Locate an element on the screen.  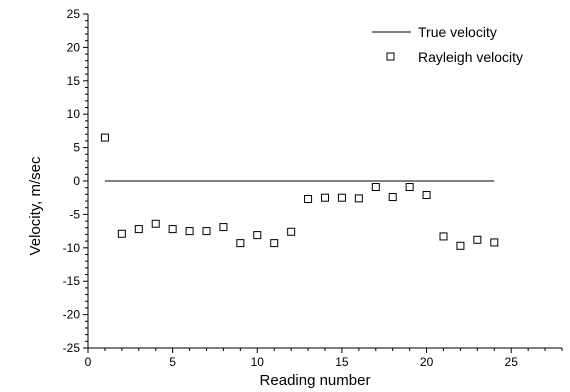
legend-label-true-velocity: True velocity is located at coordinates (457, 32).